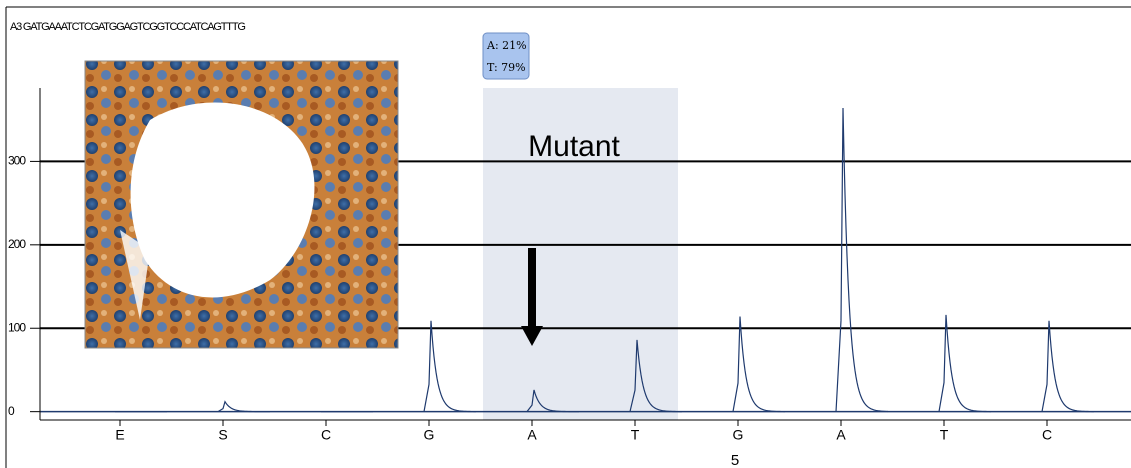 This screenshot has width=1131, height=468. Describe the element at coordinates (506, 67) in the screenshot. I see `tooltip-line: T: 79%` at that location.